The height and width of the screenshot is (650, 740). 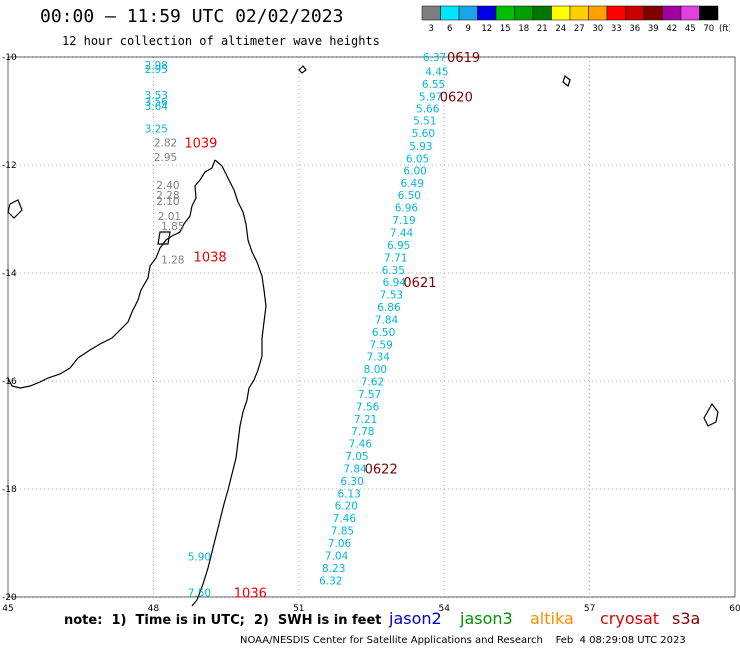 What do you see at coordinates (302, 69) in the screenshot?
I see `island-north` at bounding box center [302, 69].